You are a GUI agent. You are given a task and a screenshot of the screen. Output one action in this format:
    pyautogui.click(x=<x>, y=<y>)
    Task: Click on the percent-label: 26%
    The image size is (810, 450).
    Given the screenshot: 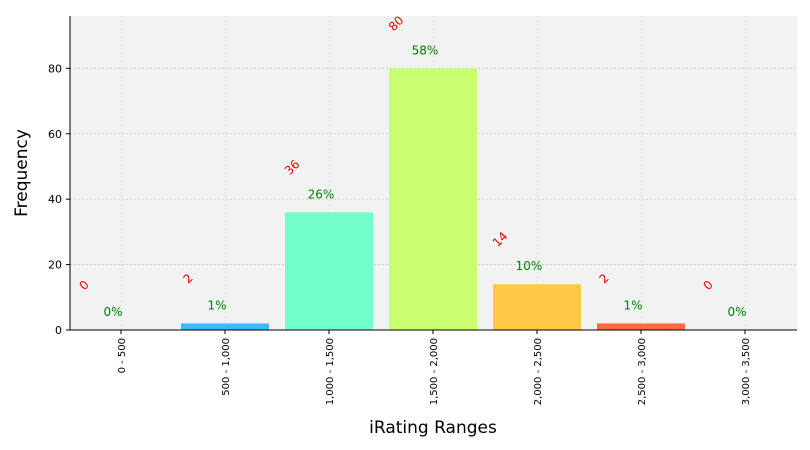 What is the action you would take?
    pyautogui.click(x=321, y=194)
    